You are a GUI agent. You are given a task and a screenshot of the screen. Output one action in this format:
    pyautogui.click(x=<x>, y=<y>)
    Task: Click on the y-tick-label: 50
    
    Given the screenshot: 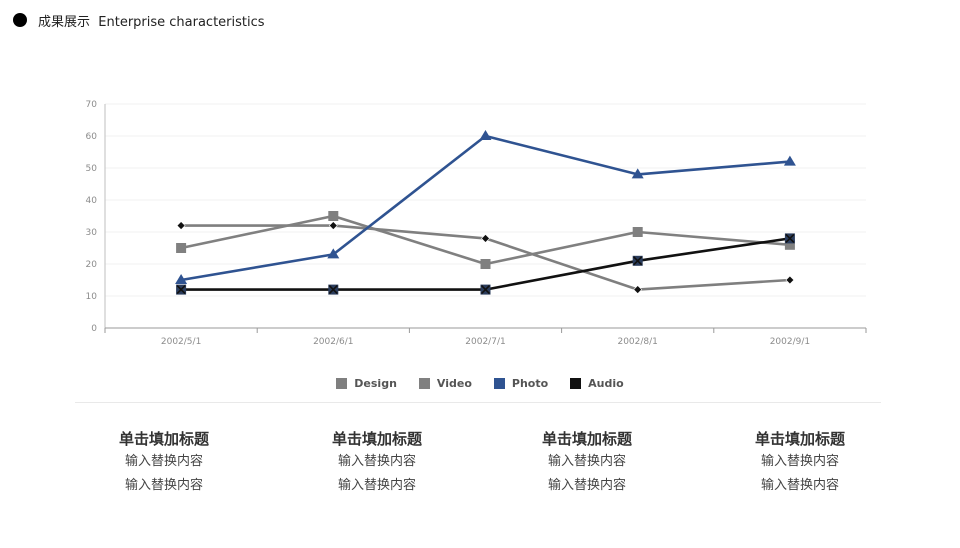 What is the action you would take?
    pyautogui.click(x=92, y=169)
    